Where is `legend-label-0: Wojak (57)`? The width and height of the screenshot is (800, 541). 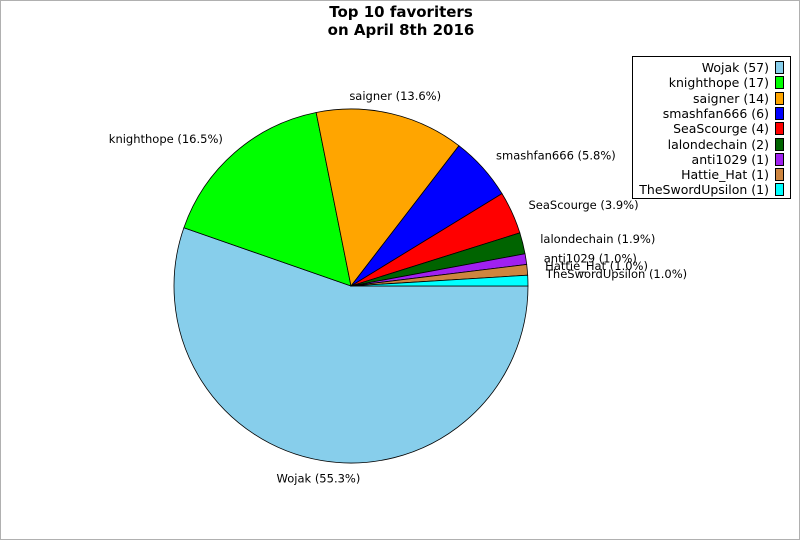 legend-label-0: Wojak (57) is located at coordinates (735, 67).